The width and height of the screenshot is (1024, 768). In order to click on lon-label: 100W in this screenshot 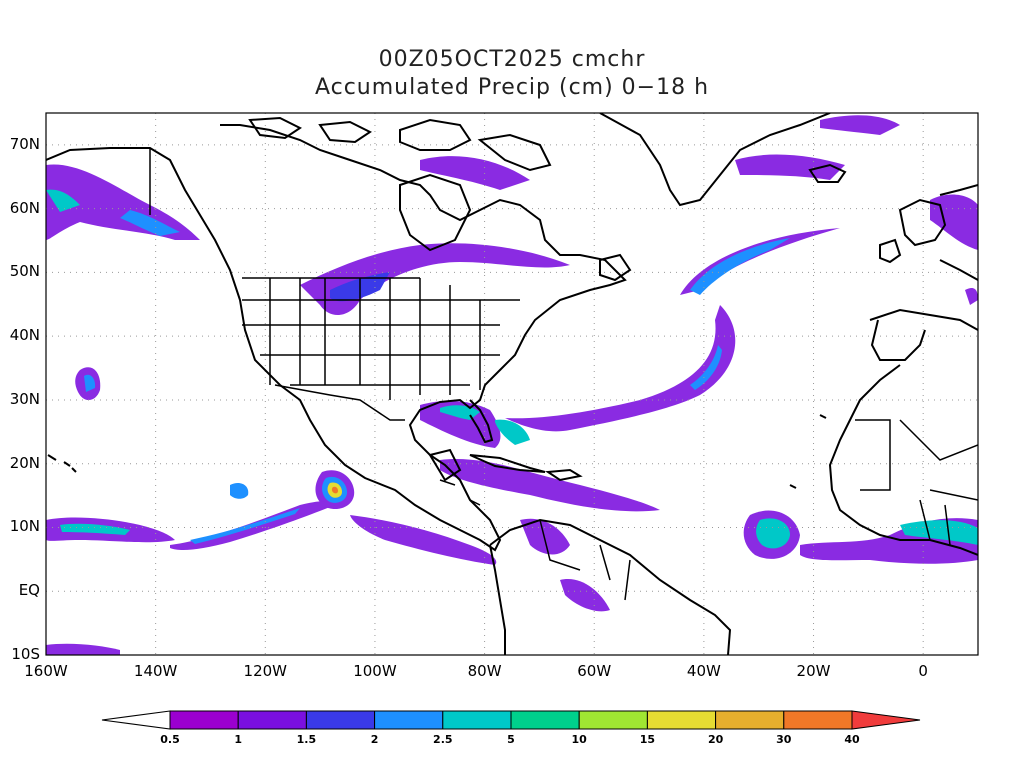, I will do `click(375, 671)`.